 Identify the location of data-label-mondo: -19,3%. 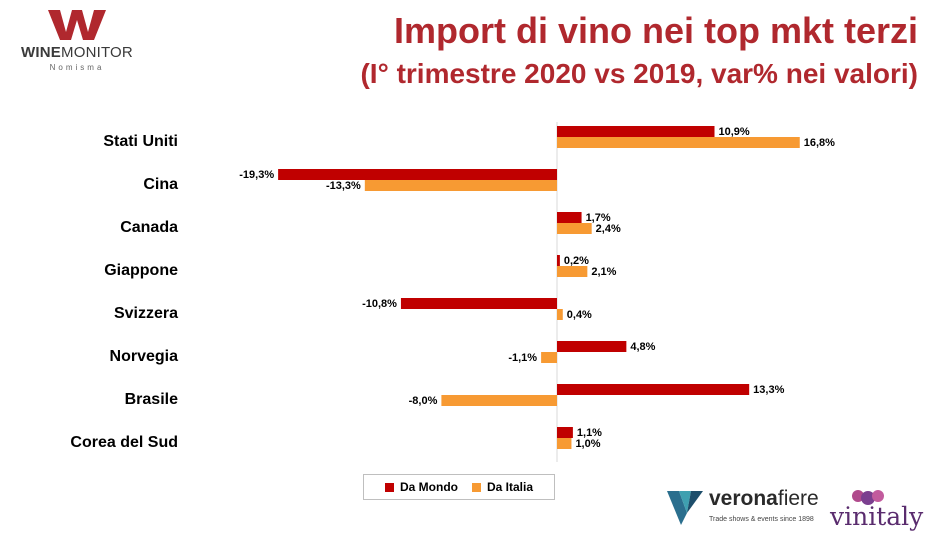
(256, 175).